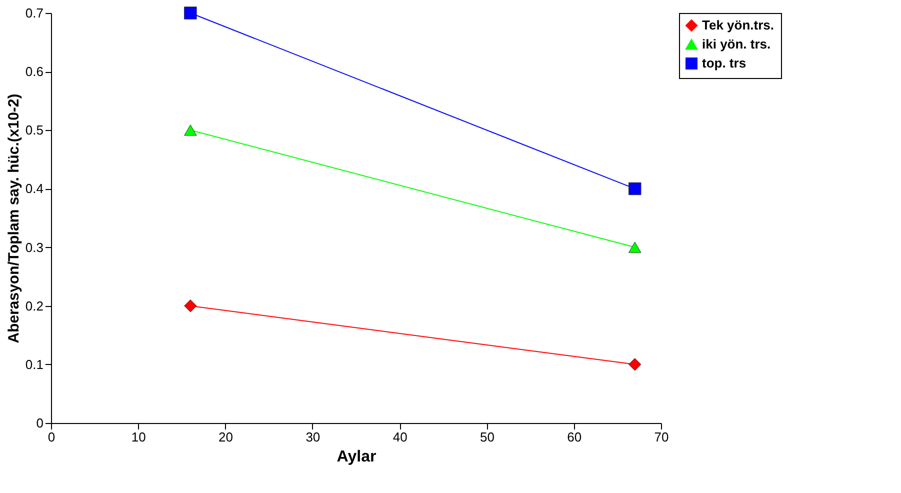 The image size is (901, 493). What do you see at coordinates (356, 457) in the screenshot?
I see `x-axis-title: Aylar` at bounding box center [356, 457].